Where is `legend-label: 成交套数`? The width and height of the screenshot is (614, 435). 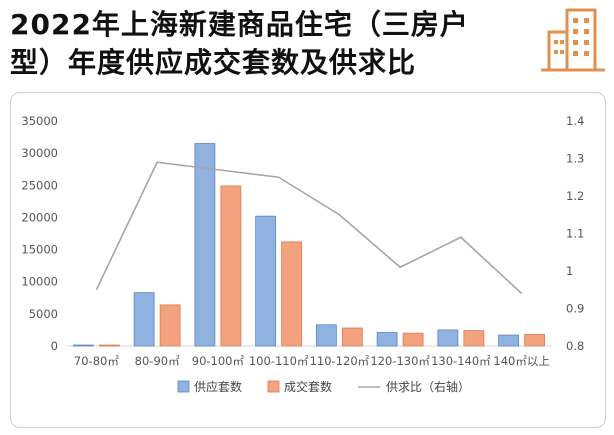
legend-label: 成交套数 is located at coordinates (308, 386).